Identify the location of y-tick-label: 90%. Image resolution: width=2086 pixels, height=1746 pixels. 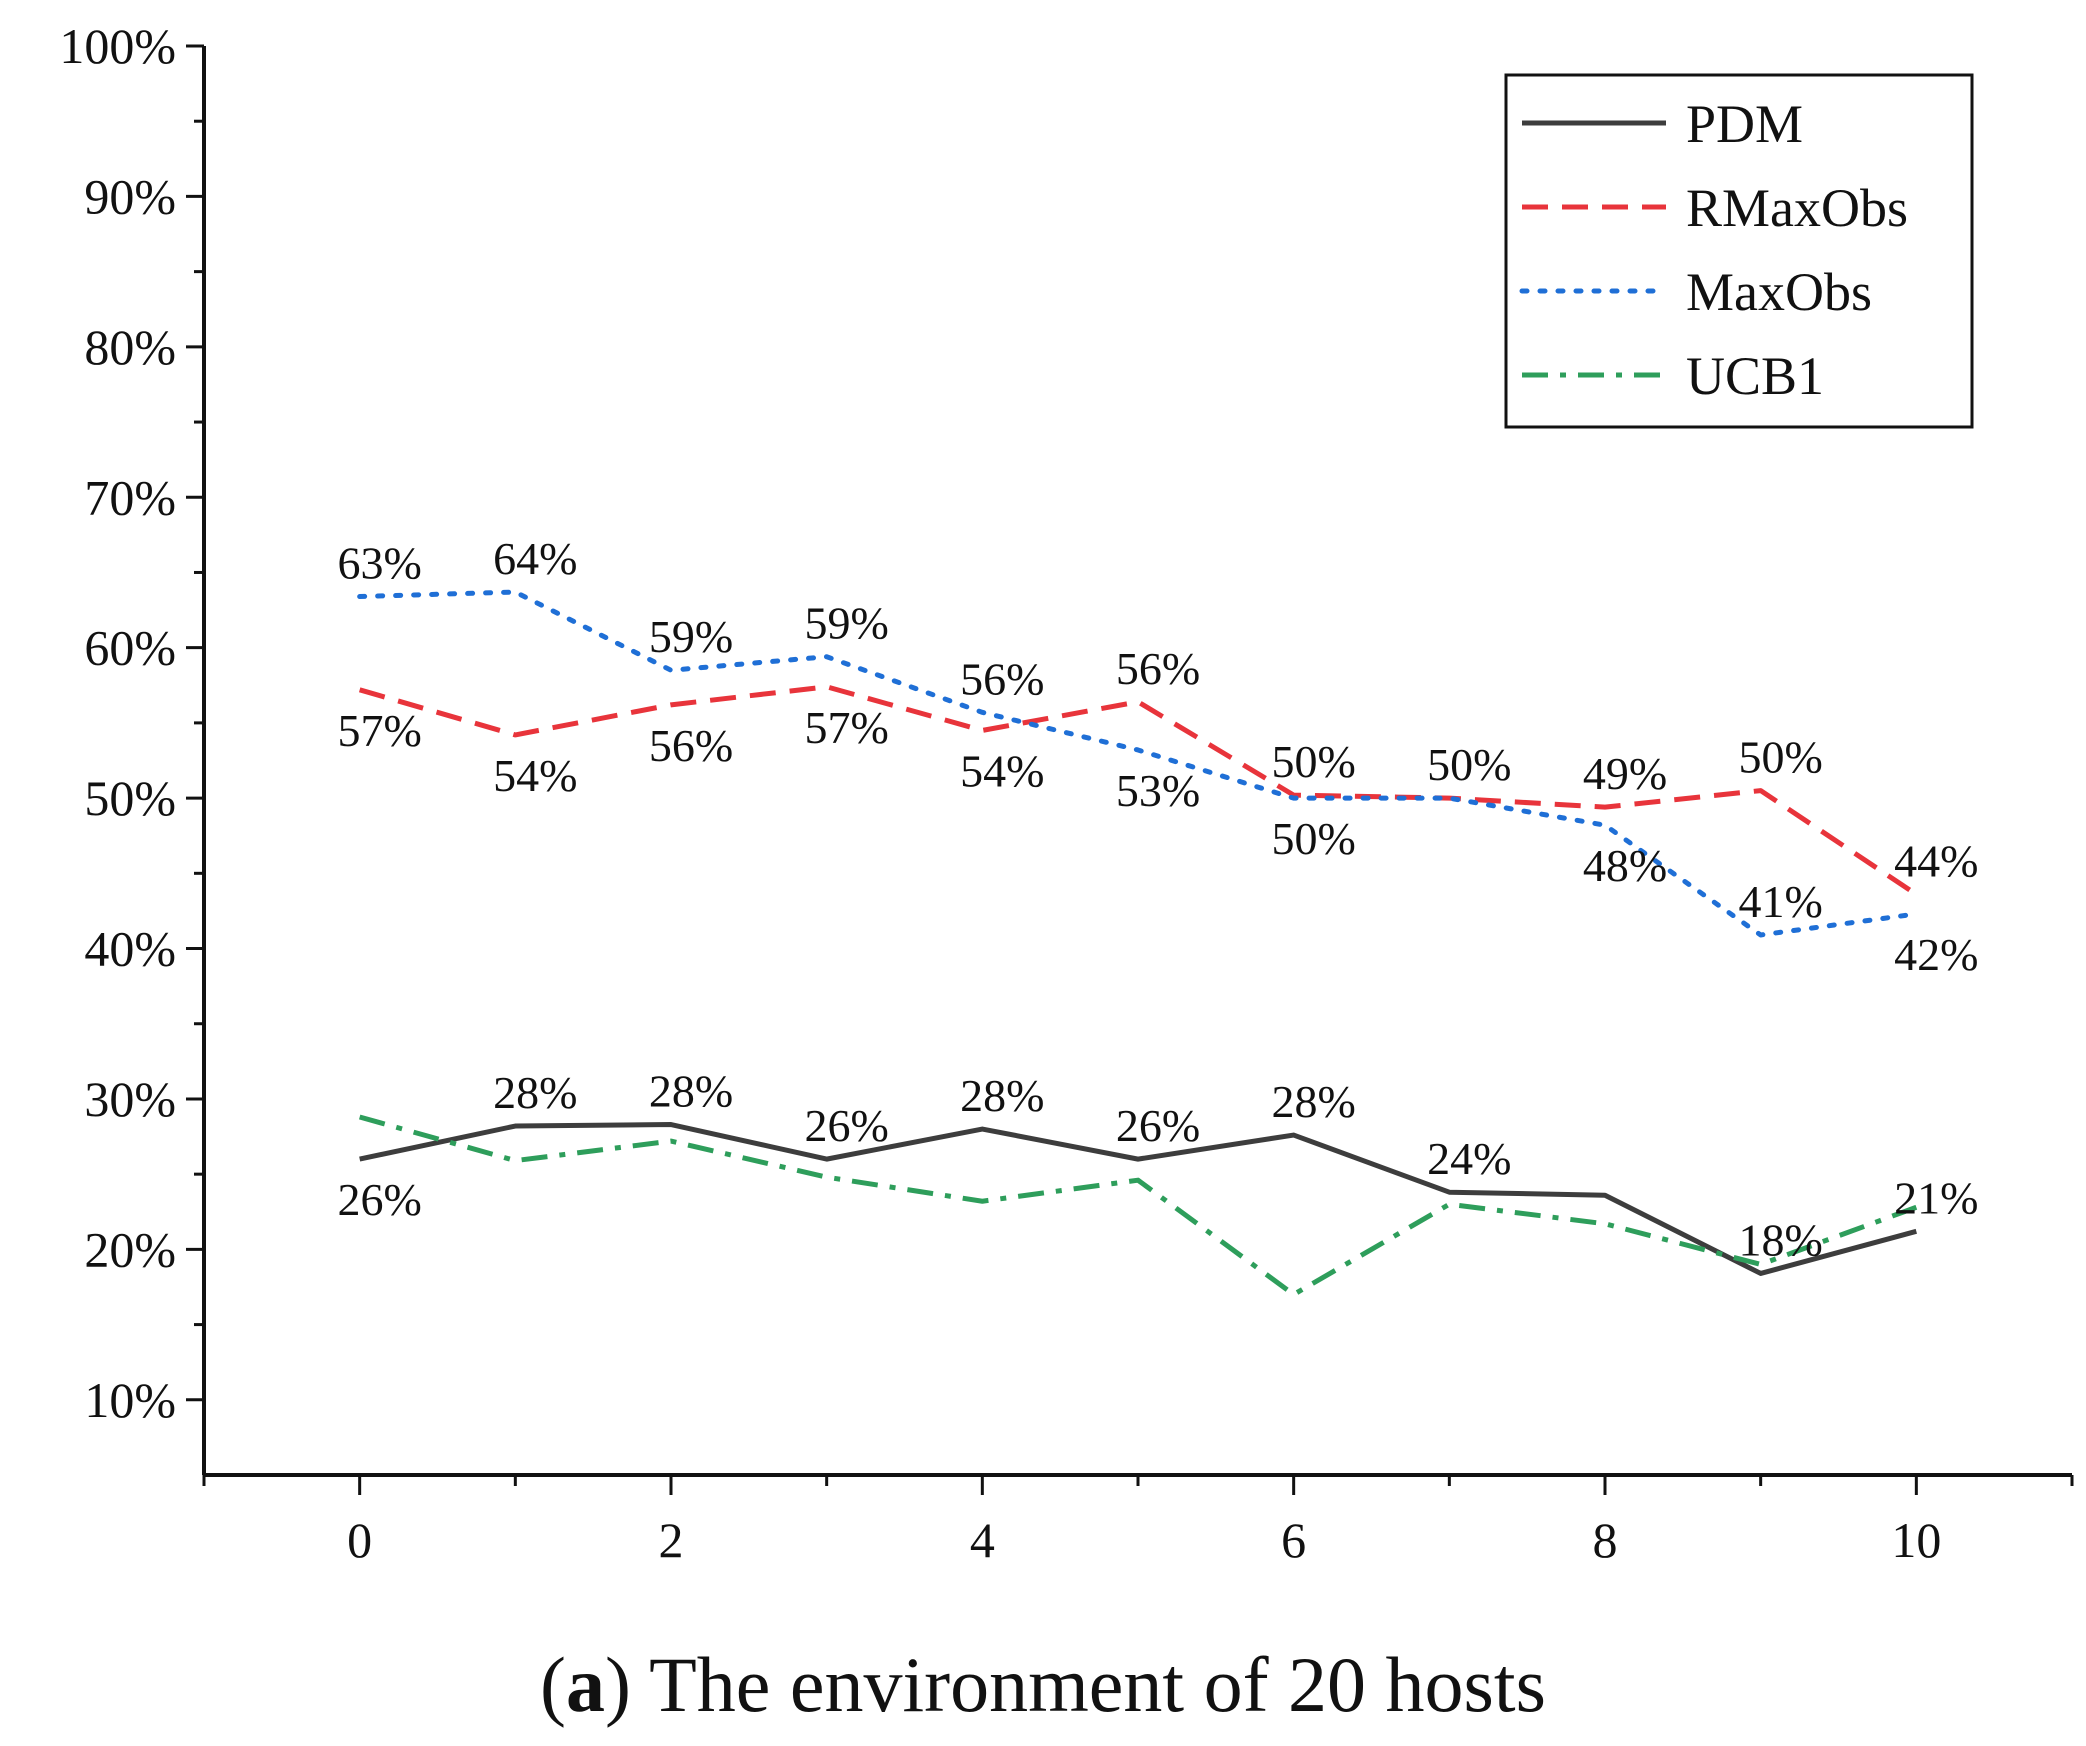
(130, 196).